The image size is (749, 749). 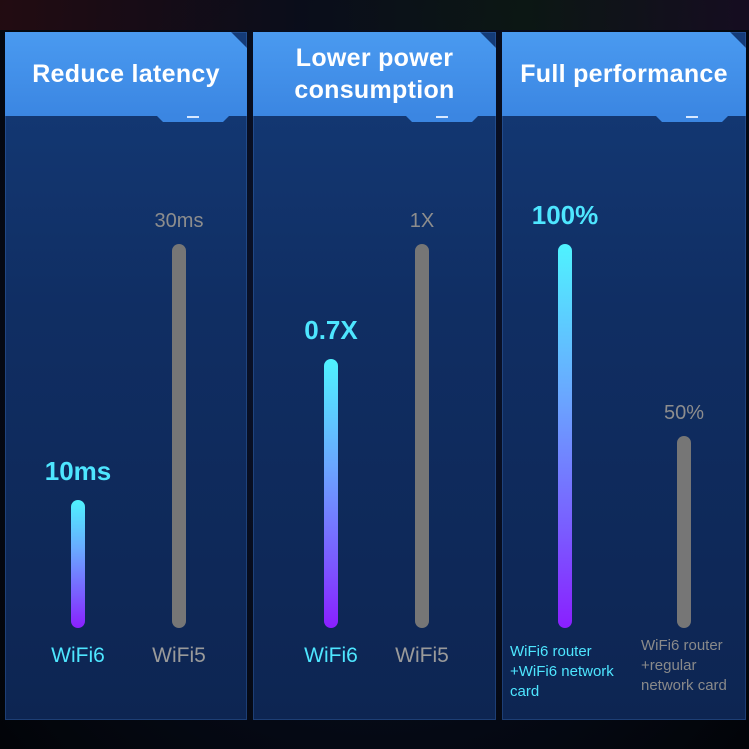 I want to click on value-label: 30ms, so click(x=179, y=221).